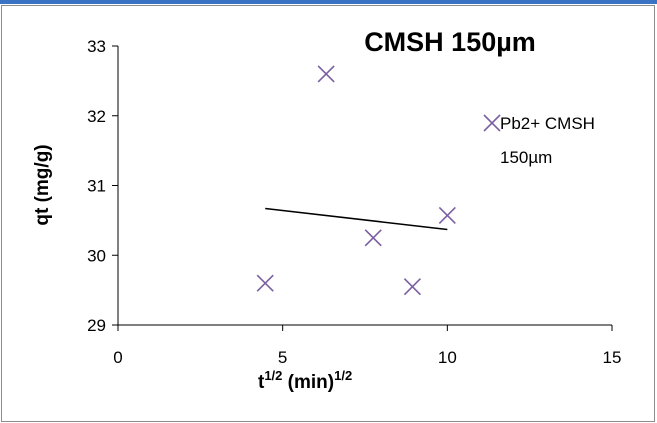 The height and width of the screenshot is (423, 657). Describe the element at coordinates (450, 42) in the screenshot. I see `chart-title: CMSH 150µm` at that location.